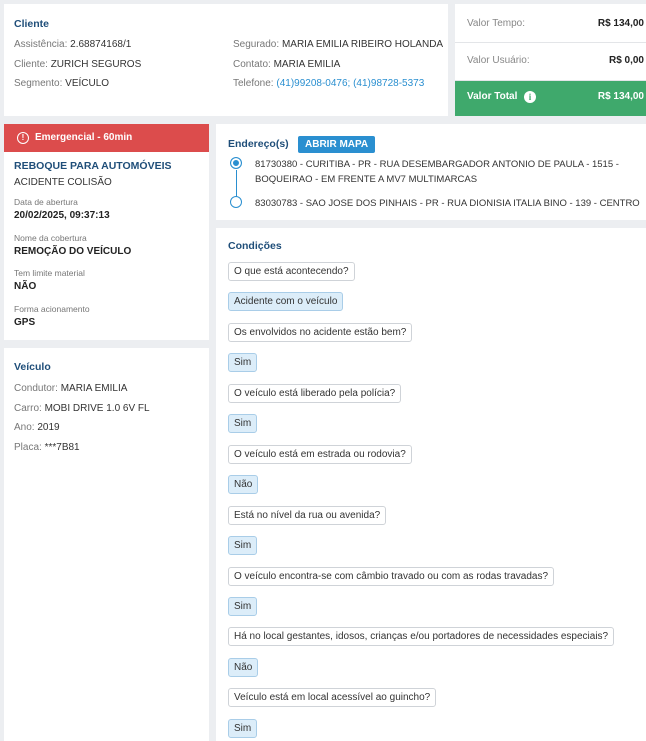 This screenshot has height=741, width=646. Describe the element at coordinates (530, 97) in the screenshot. I see `info-icon: i` at that location.